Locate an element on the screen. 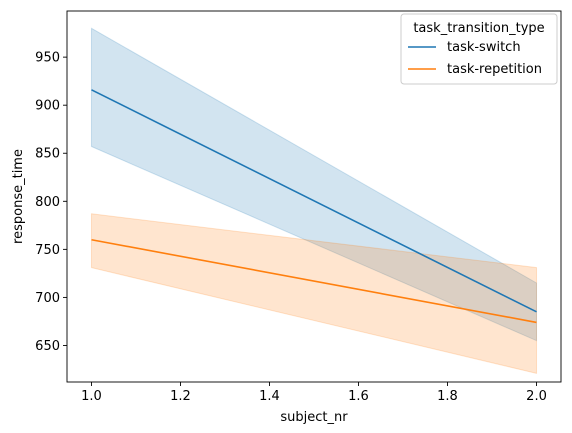 This screenshot has height=433, width=572. legend-label-task-switch: task-switch is located at coordinates (484, 47).